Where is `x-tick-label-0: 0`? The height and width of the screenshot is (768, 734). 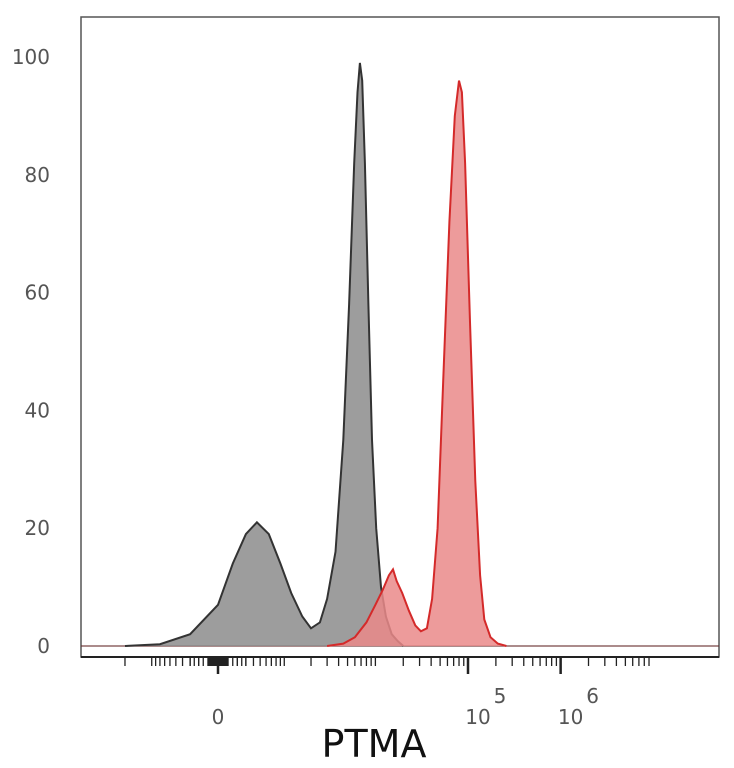
x-tick-label-0: 0 is located at coordinates (218, 717).